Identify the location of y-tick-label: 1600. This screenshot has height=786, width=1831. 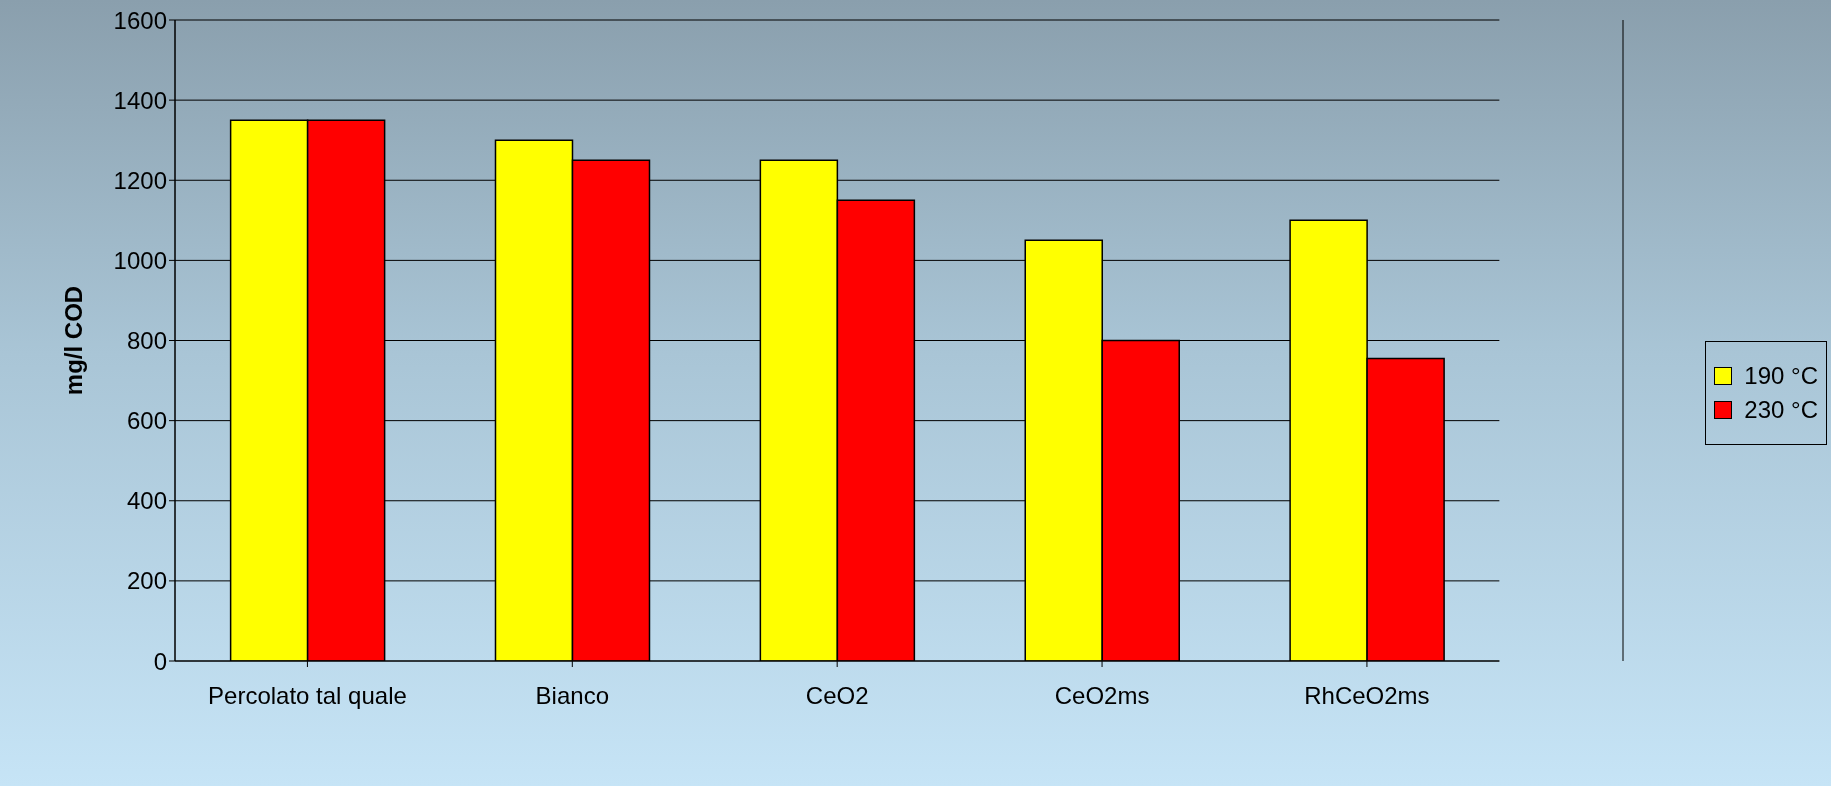
(140, 20).